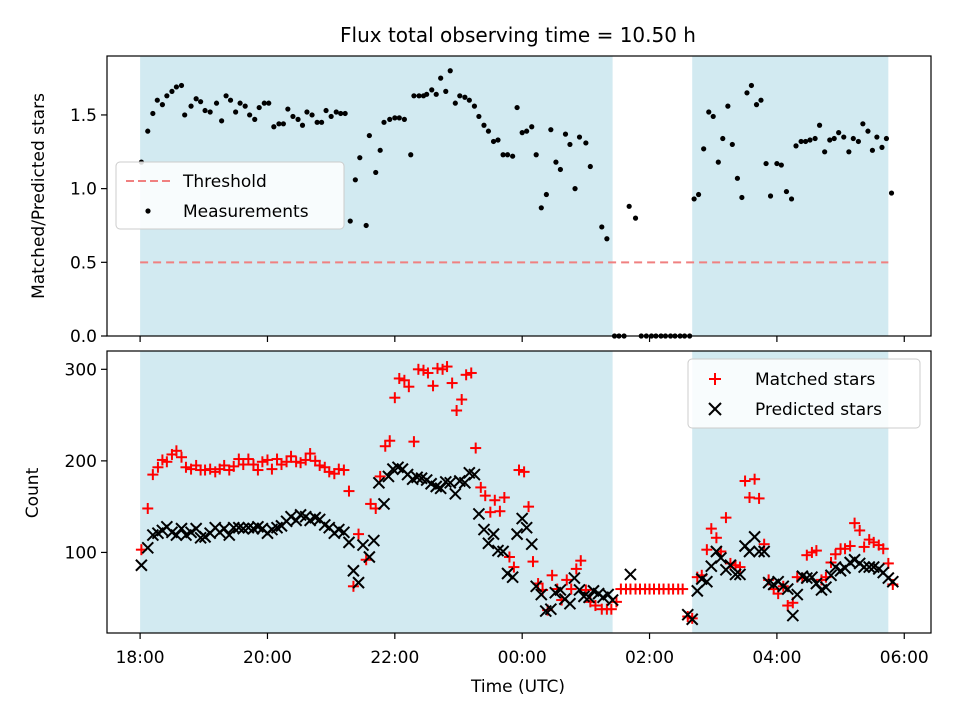 The image size is (960, 720). I want to click on bottom-legend-box, so click(804, 393).